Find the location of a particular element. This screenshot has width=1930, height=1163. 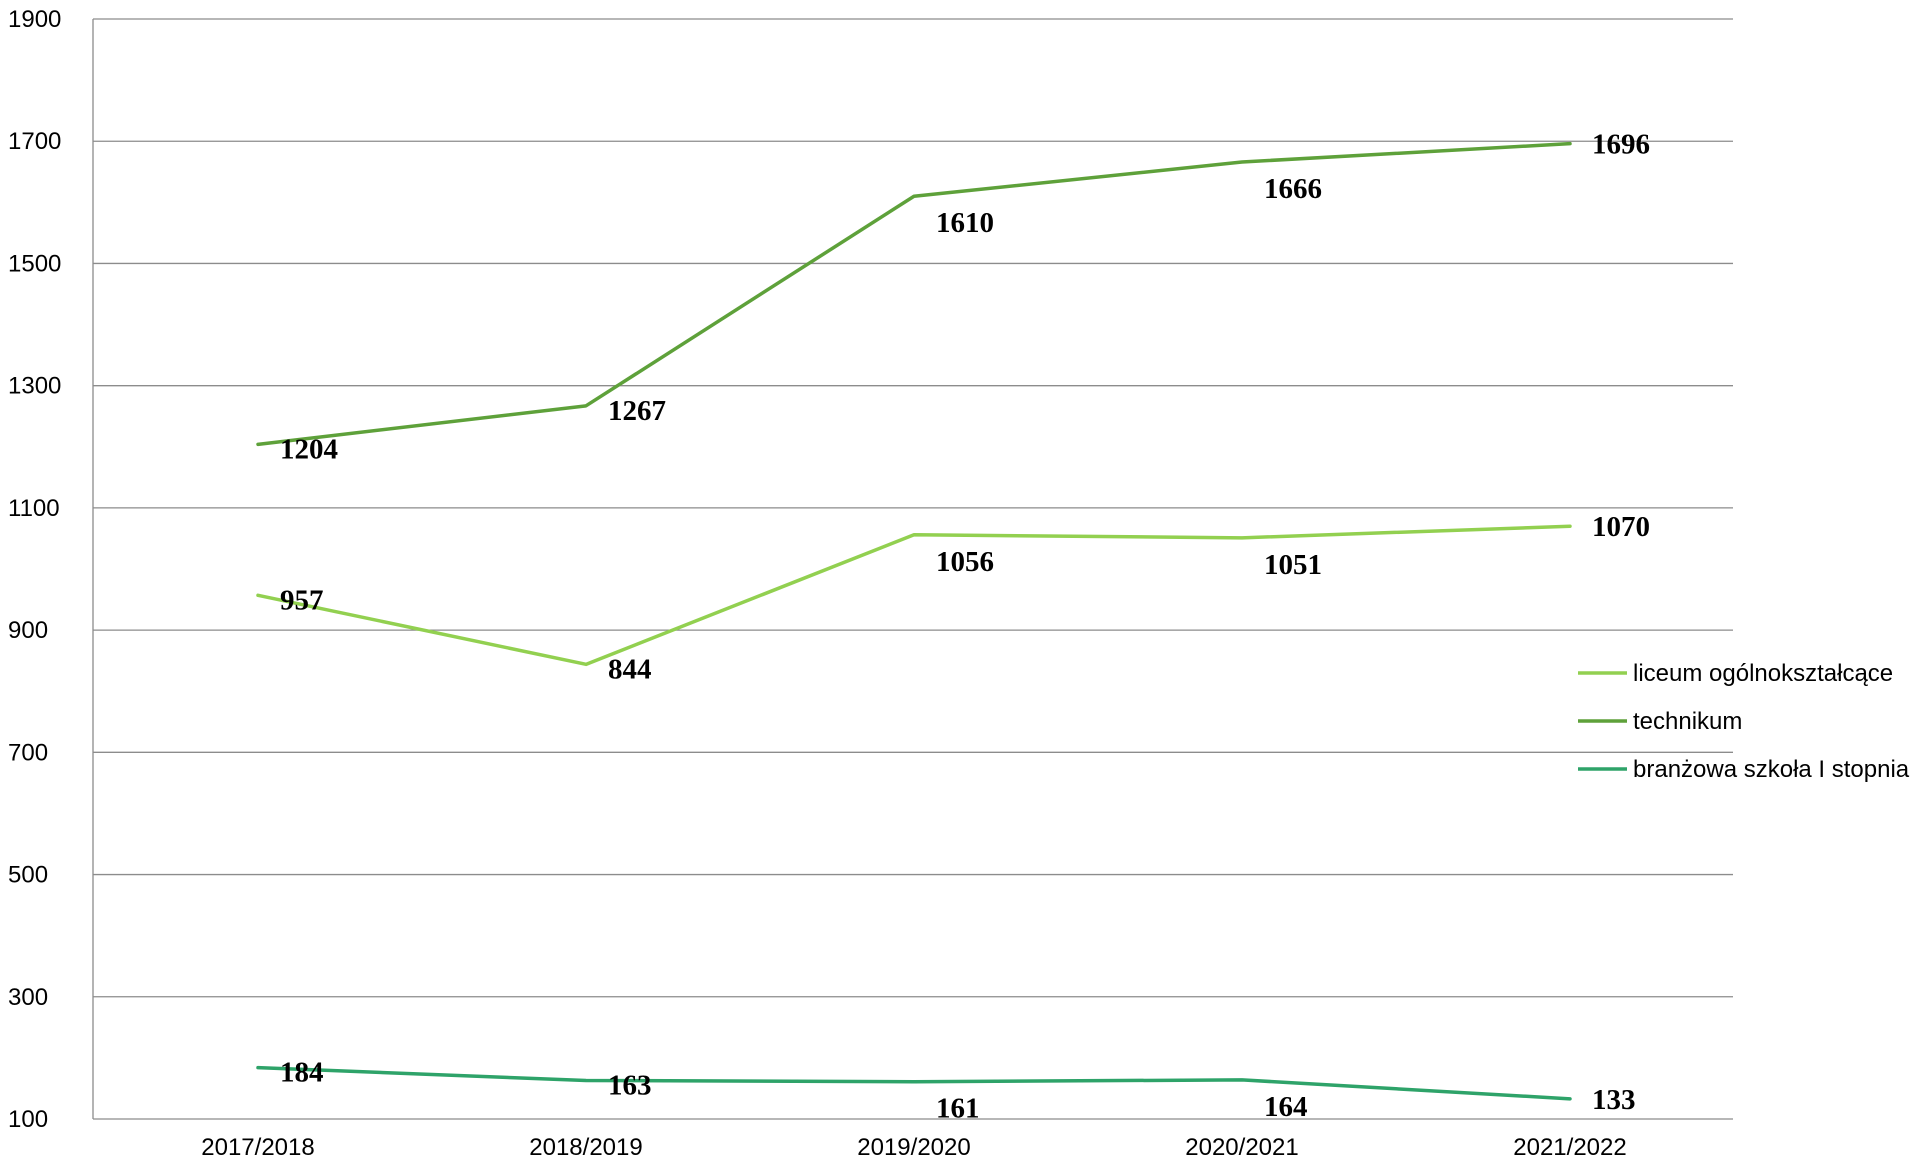

data-label: 1051 is located at coordinates (1293, 565).